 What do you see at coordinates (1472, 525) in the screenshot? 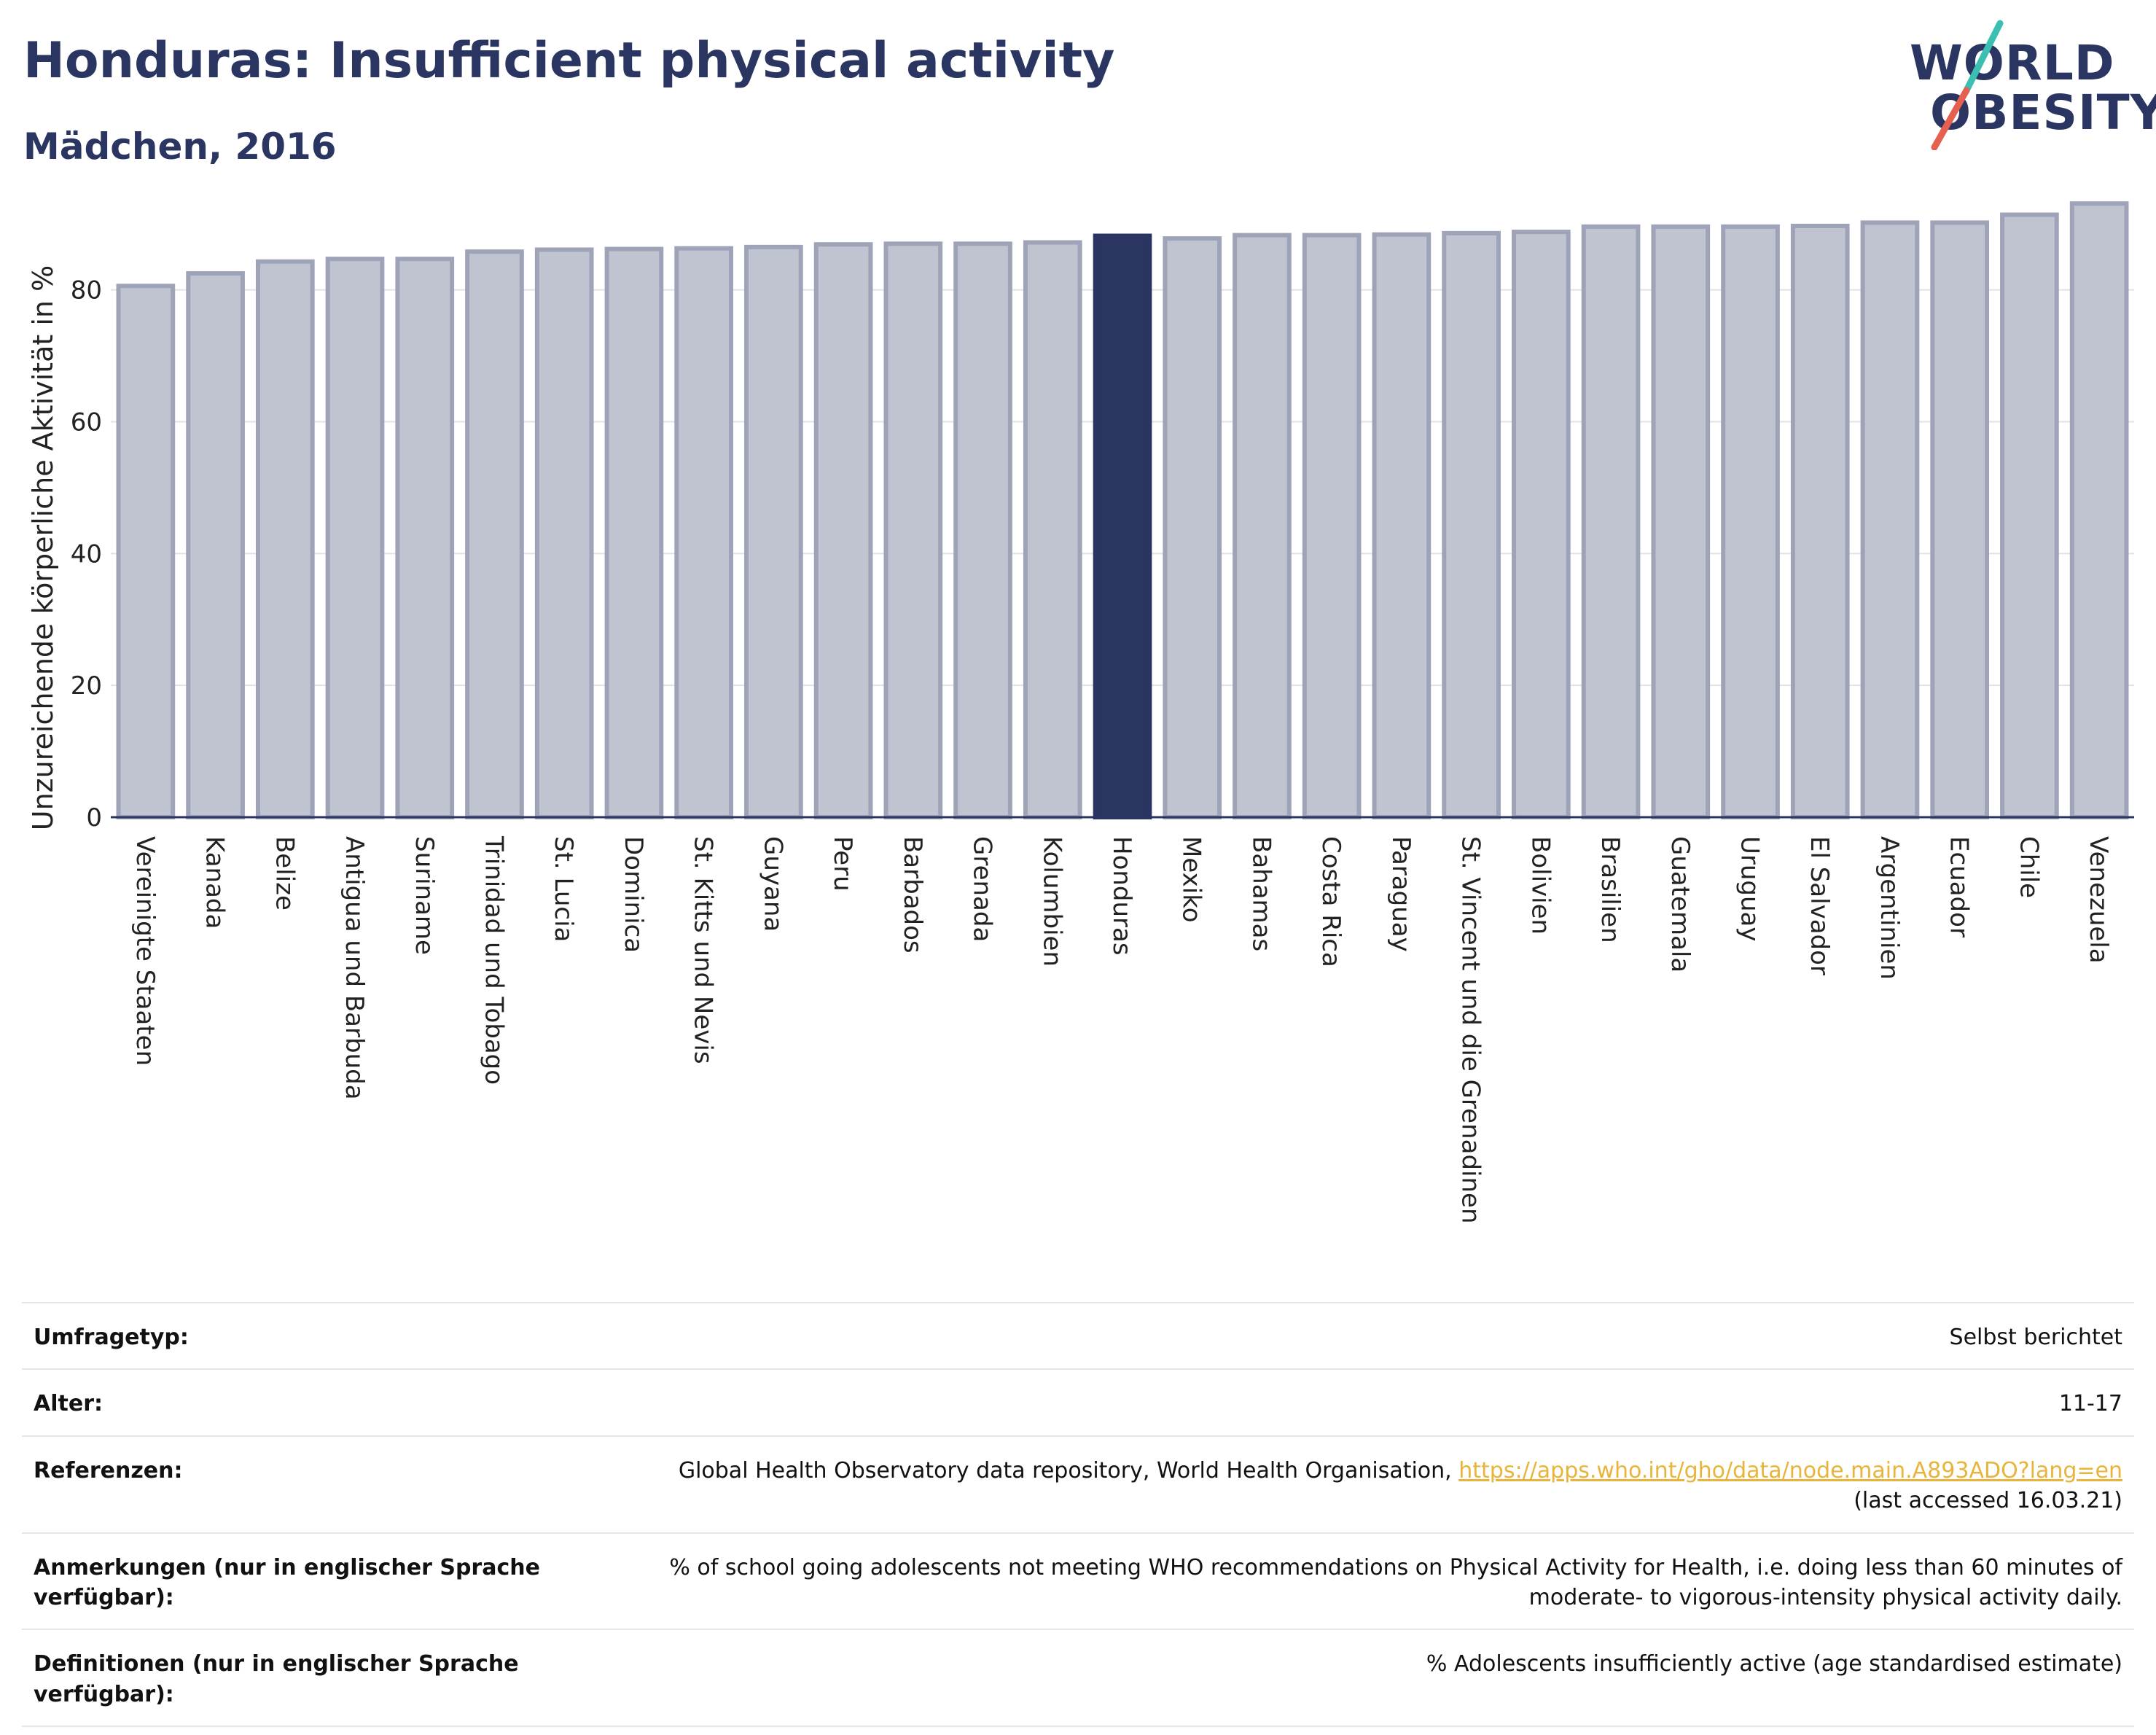
I see `bar-st-vincent-und-die-grenadinen` at bounding box center [1472, 525].